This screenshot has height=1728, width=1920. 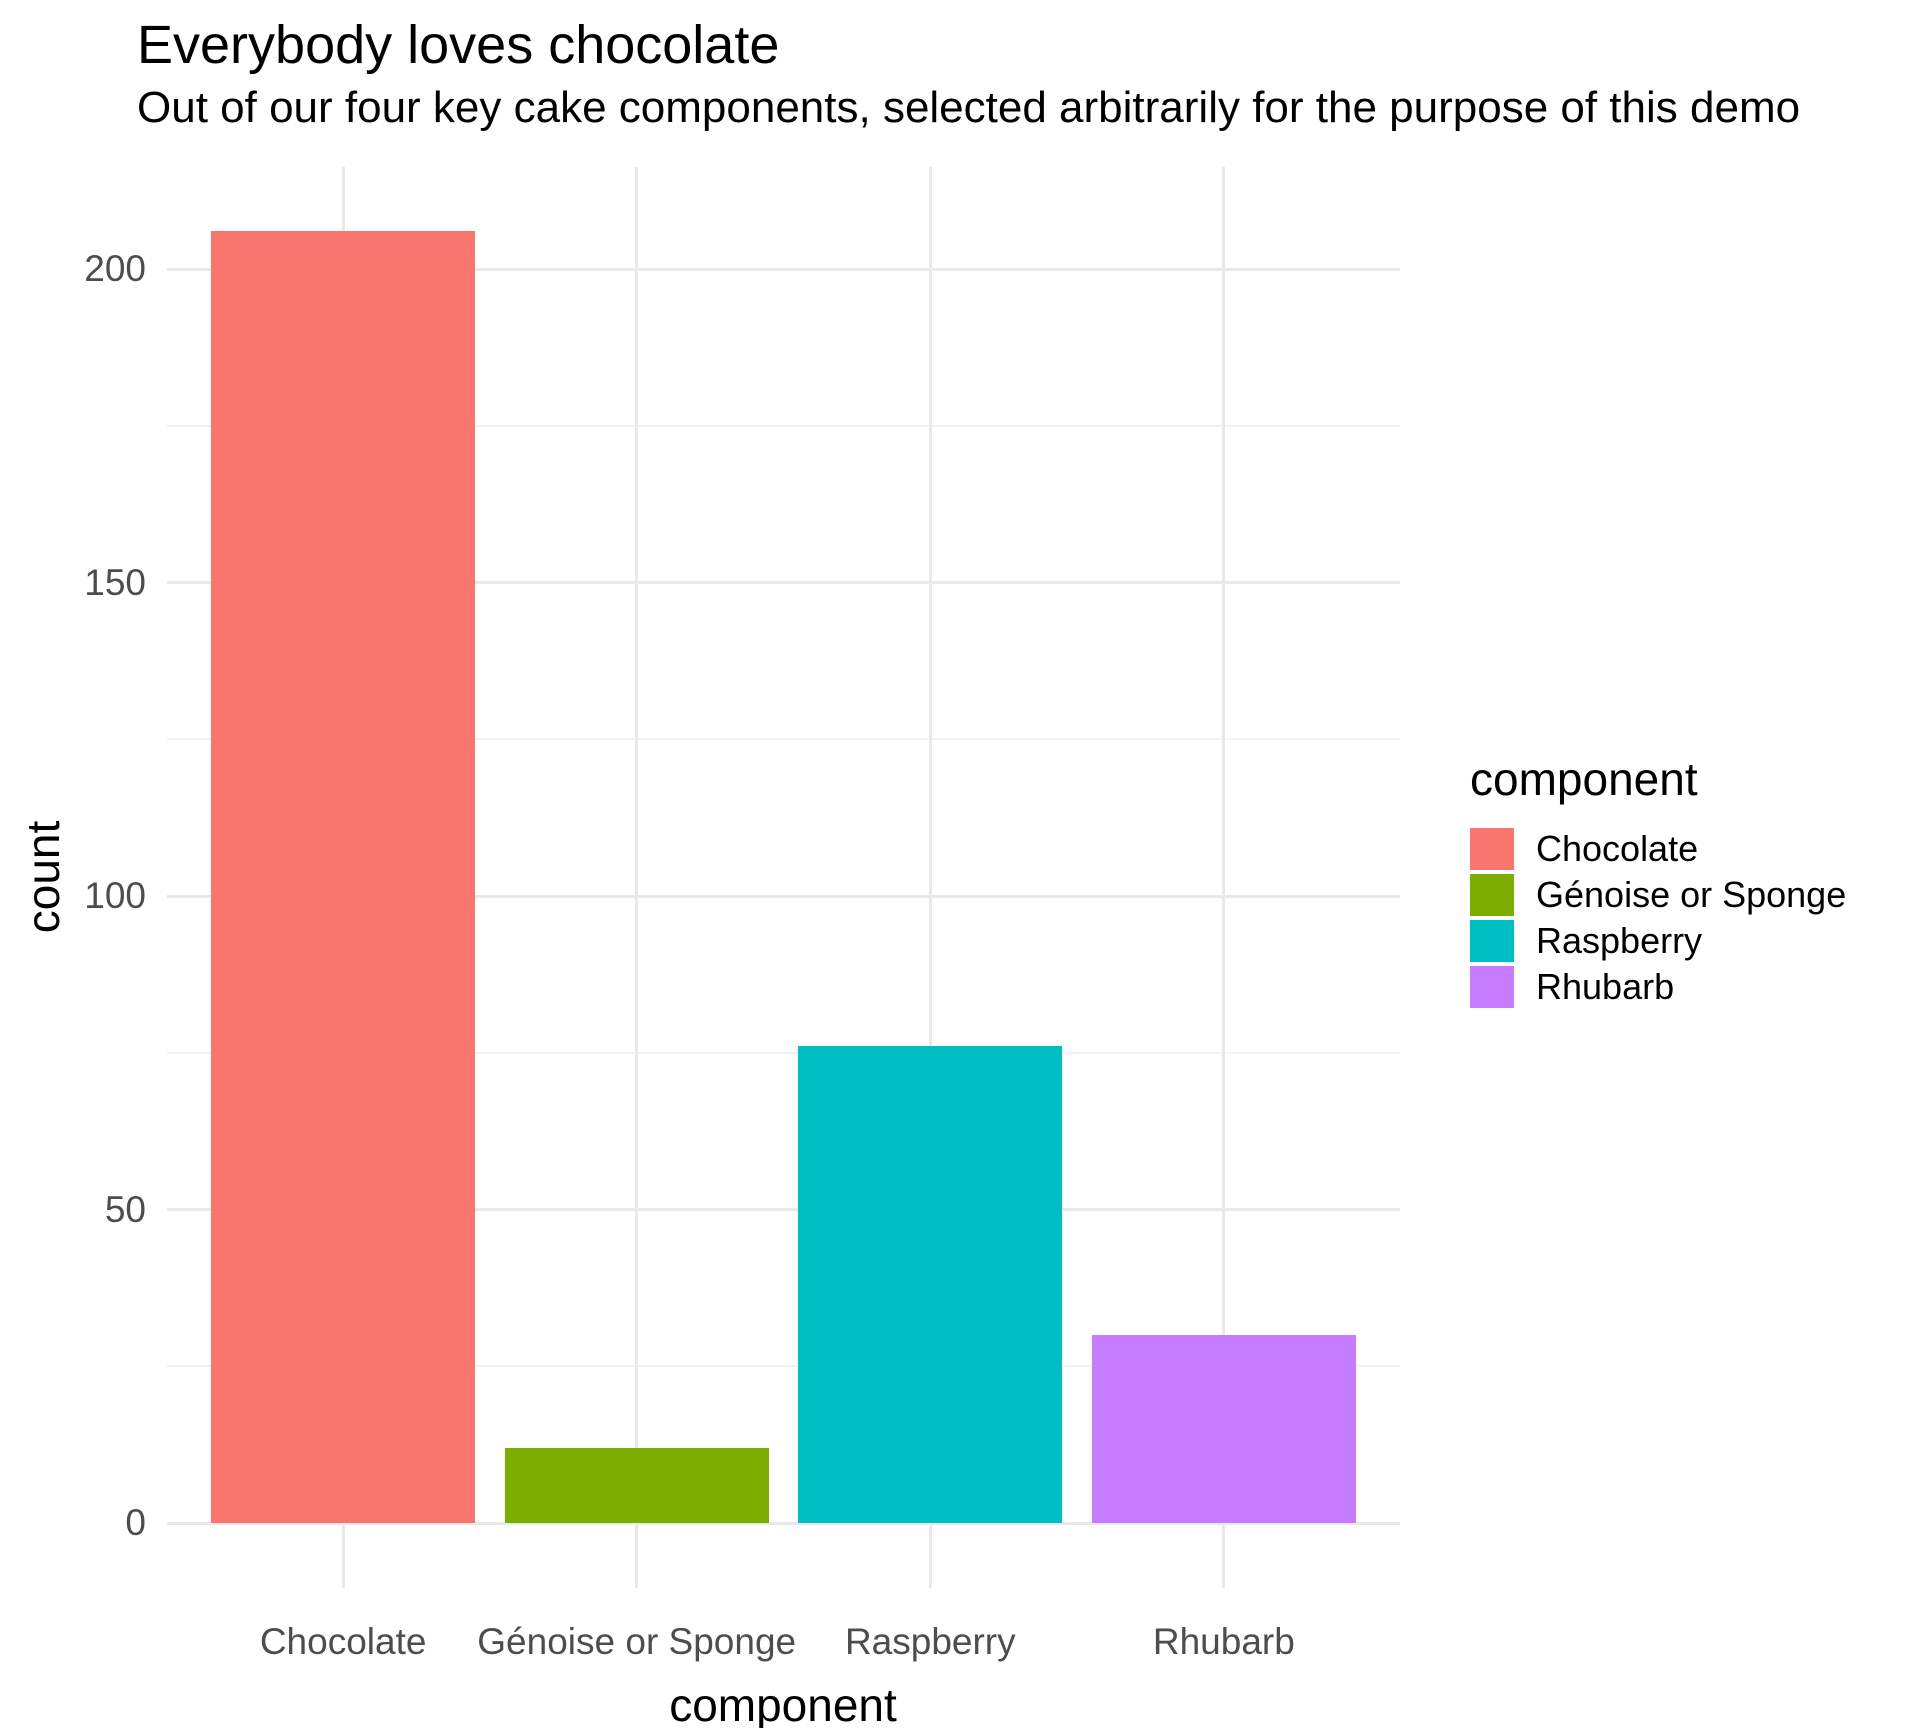 I want to click on x-axis-title: component, so click(x=783, y=1703).